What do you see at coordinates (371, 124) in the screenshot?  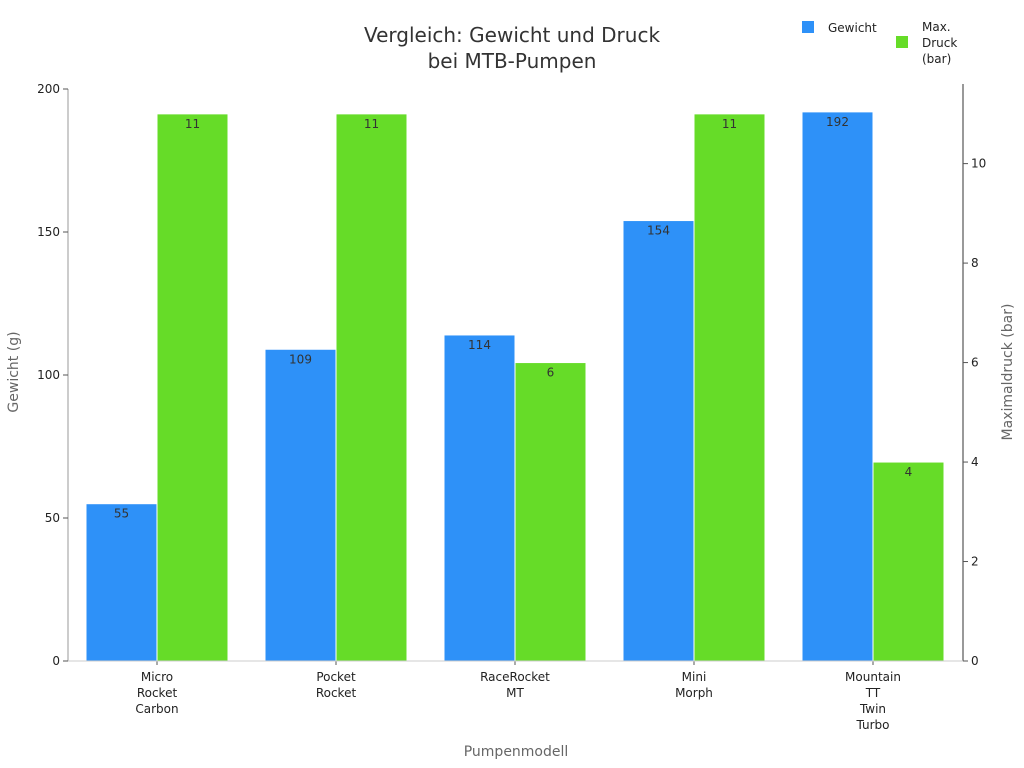 I see `data-label-druck-1: 11` at bounding box center [371, 124].